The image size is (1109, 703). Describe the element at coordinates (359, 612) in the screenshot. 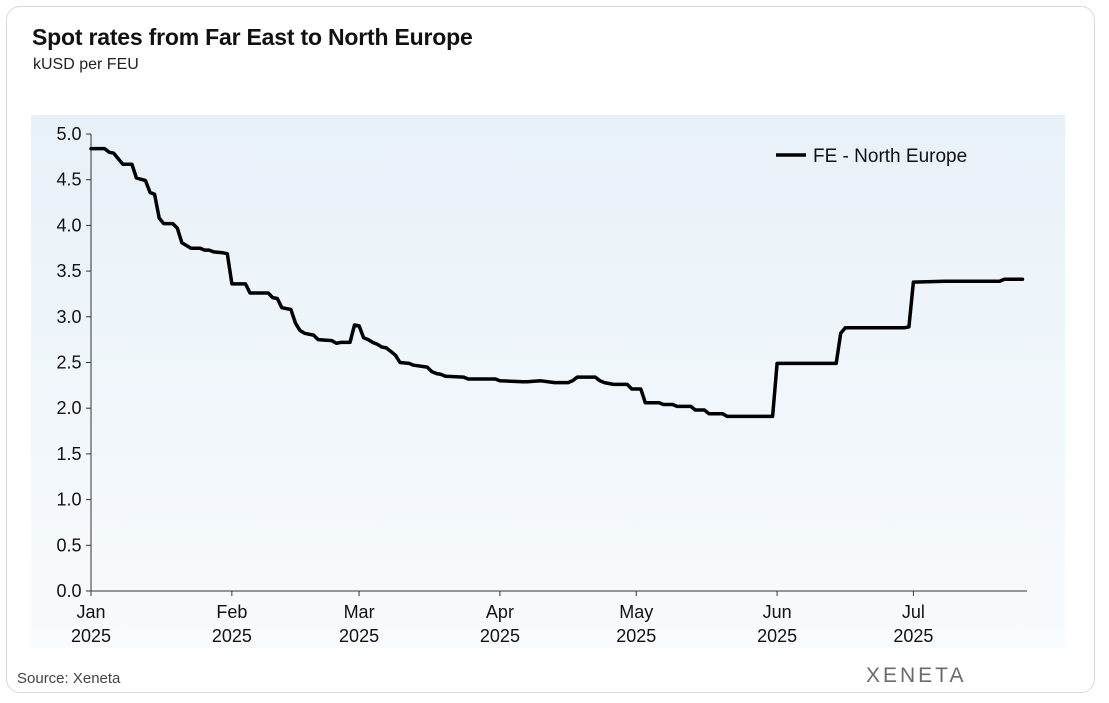

I see `x-tick-month: Mar` at that location.